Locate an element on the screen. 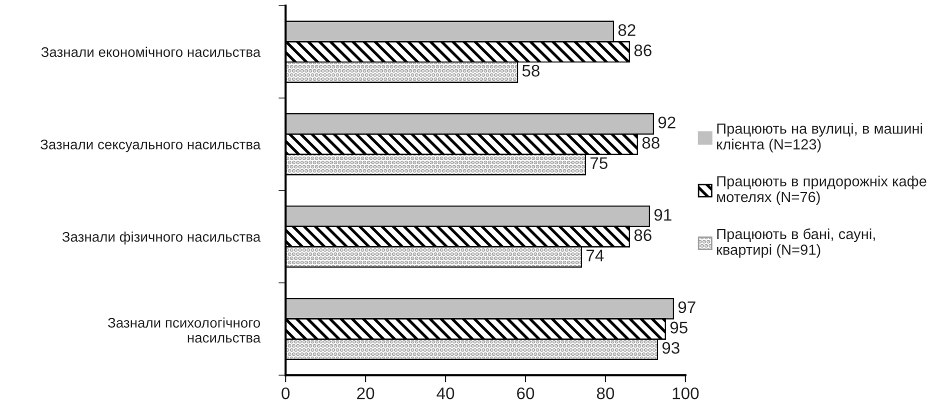  data-label: 75 is located at coordinates (599, 163).